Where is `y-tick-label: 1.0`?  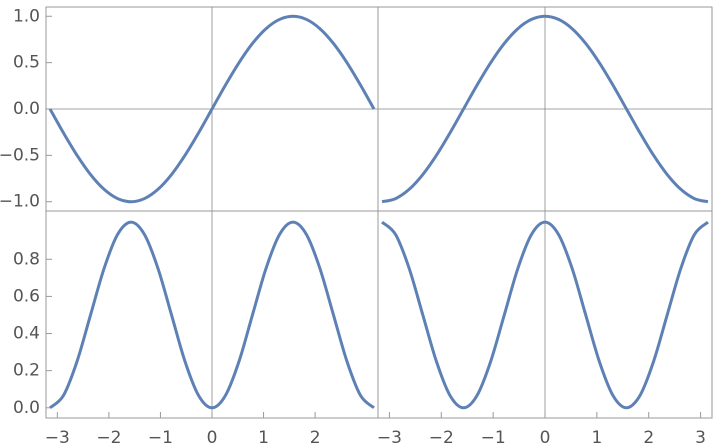
y-tick-label: 1.0 is located at coordinates (26, 16).